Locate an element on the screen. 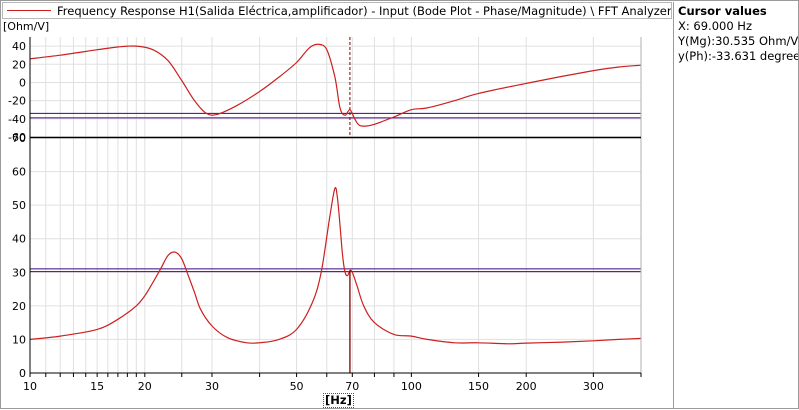  cursor-values-title: Cursor values is located at coordinates (722, 11).